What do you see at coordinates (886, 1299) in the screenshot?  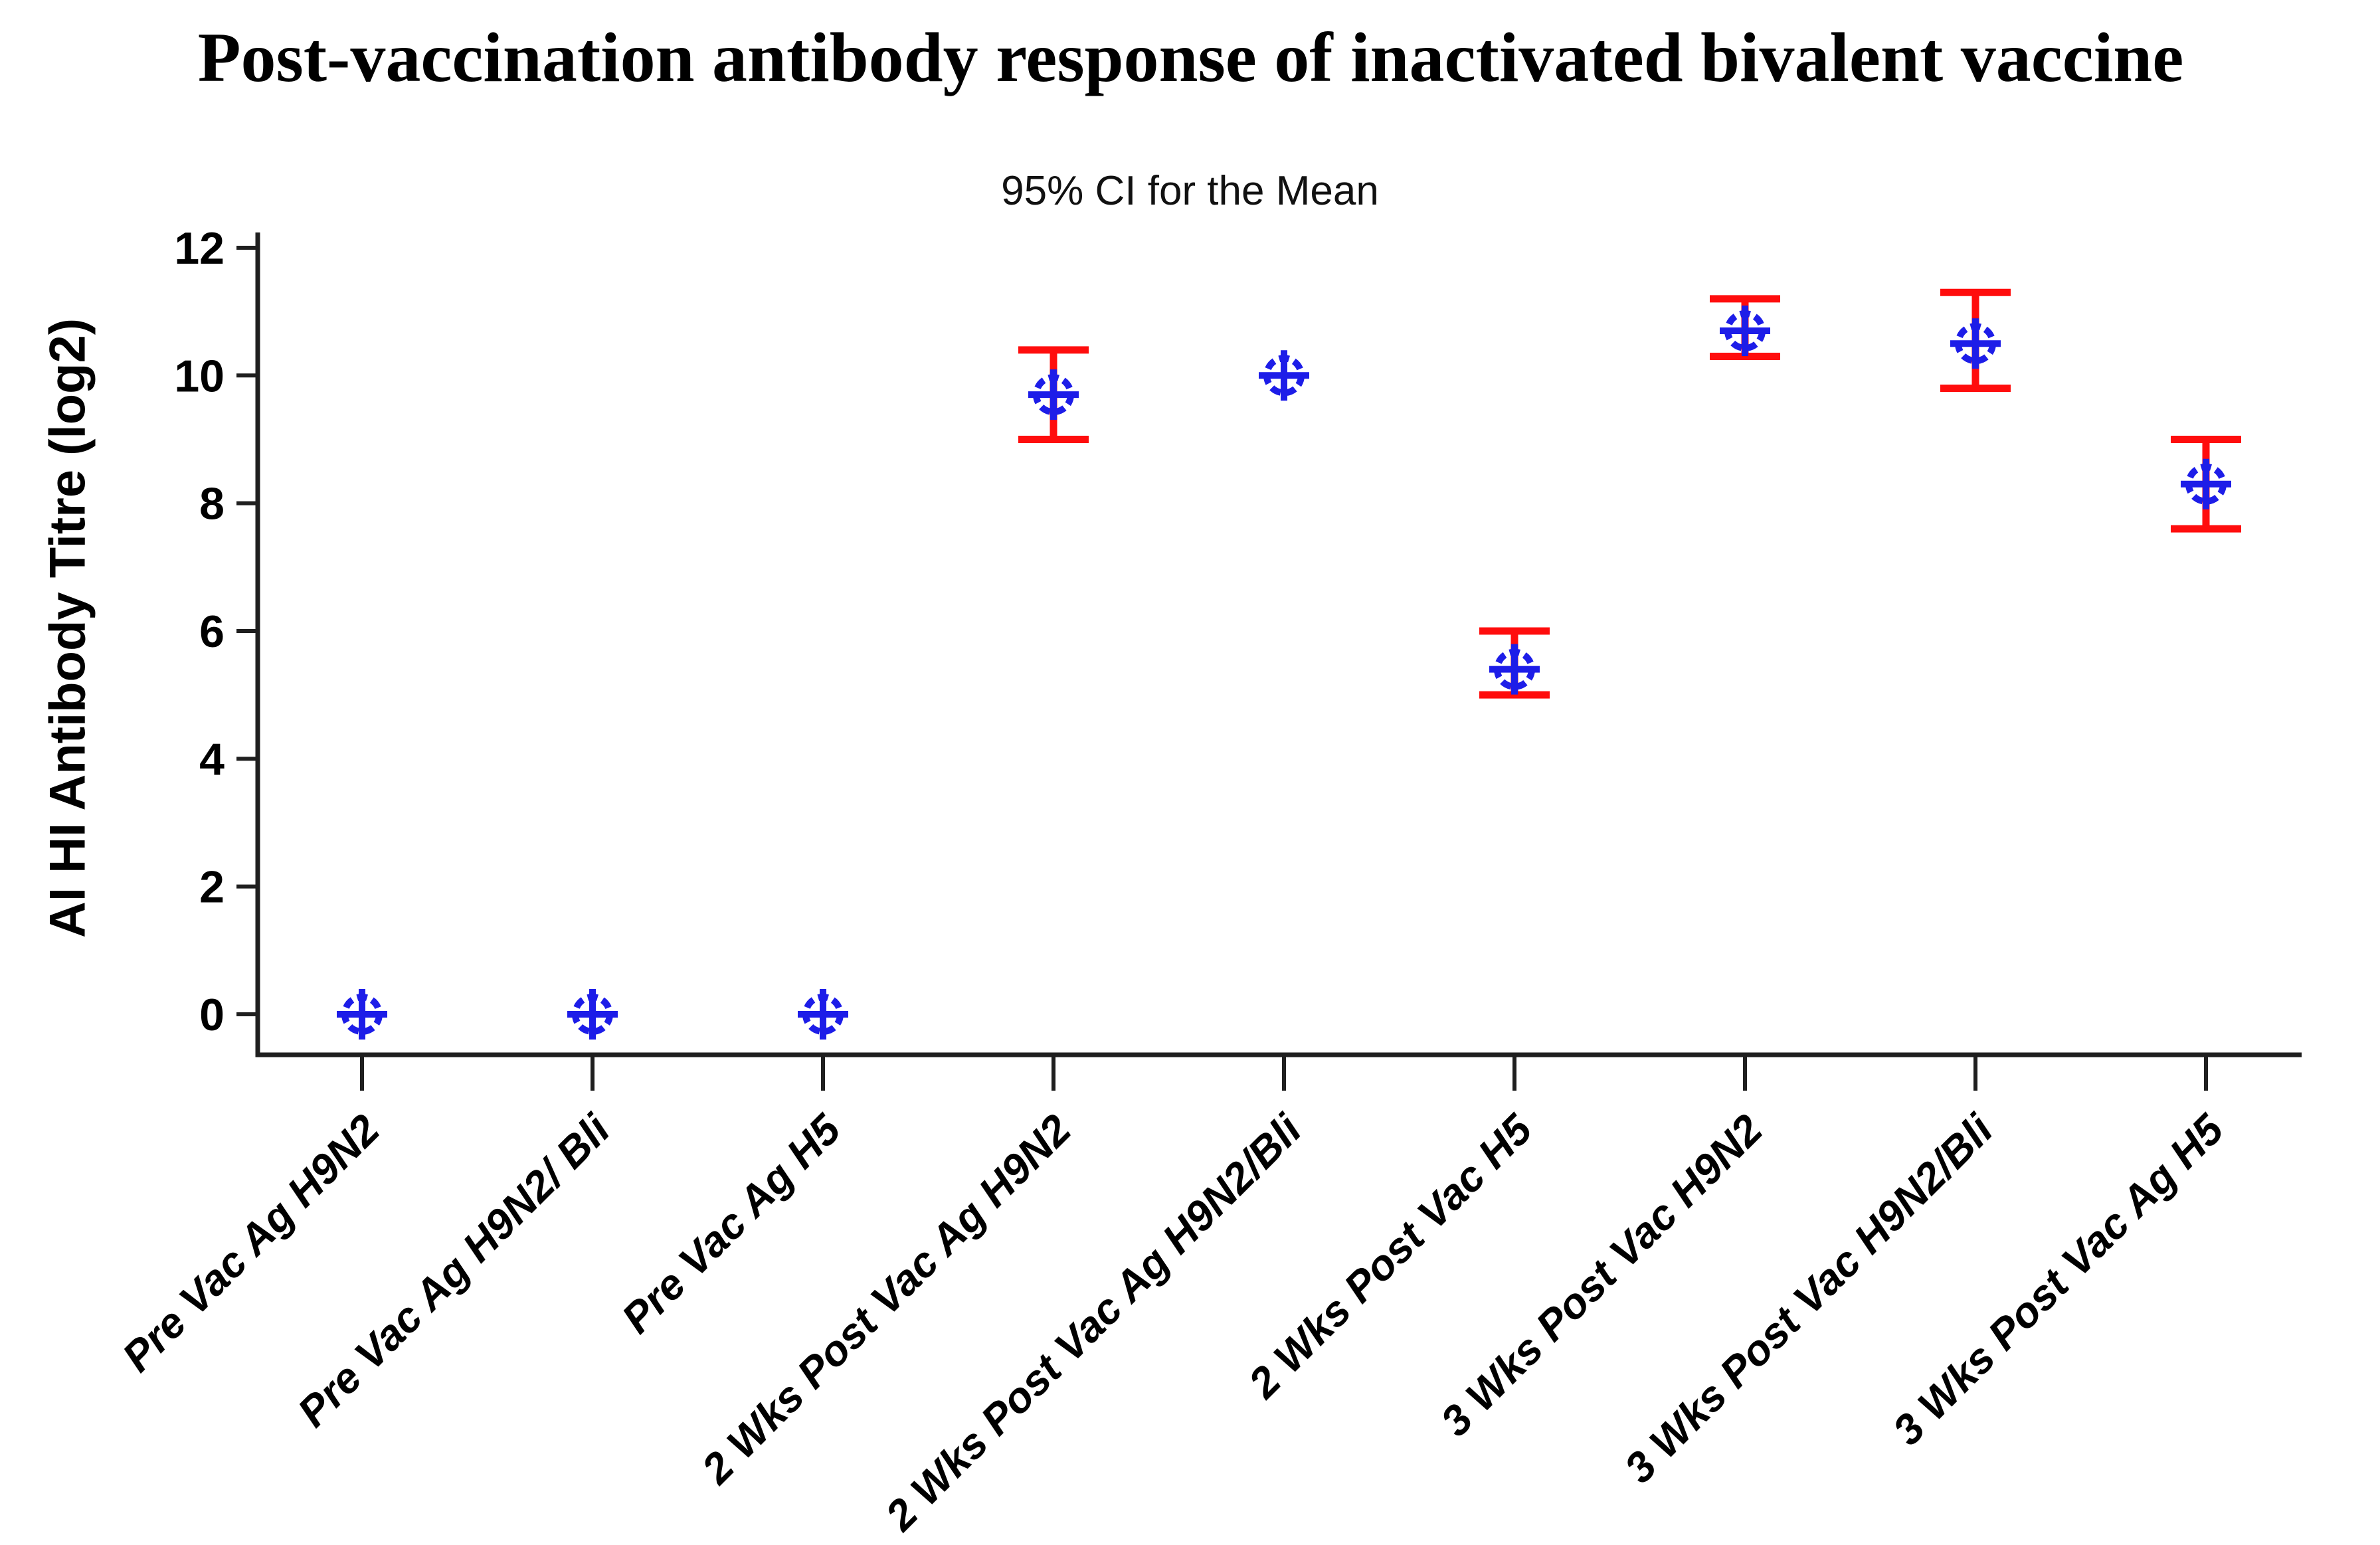 I see `x-tick-label: 2 Wks Post Vac Ag H9N2` at bounding box center [886, 1299].